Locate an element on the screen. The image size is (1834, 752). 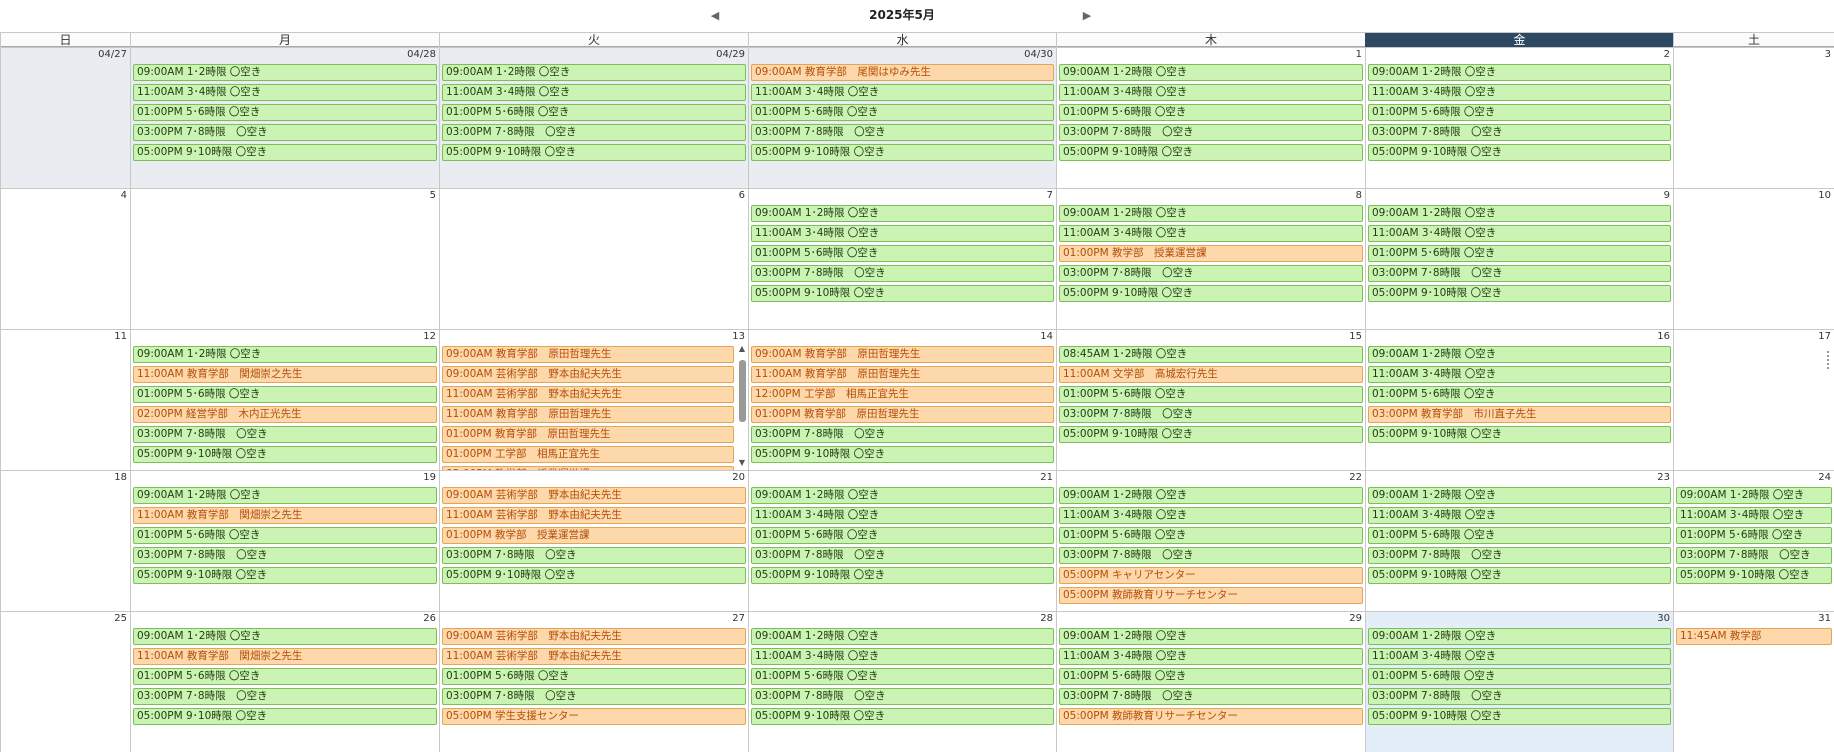
booked-event: 11:00AM 教育学部 関畑崇之先生 is located at coordinates (285, 515).